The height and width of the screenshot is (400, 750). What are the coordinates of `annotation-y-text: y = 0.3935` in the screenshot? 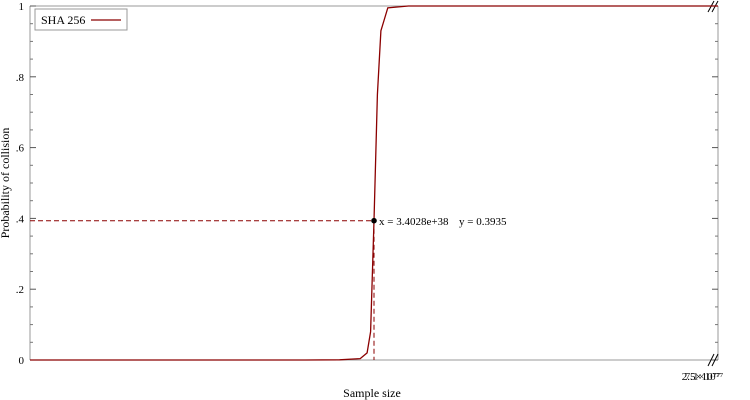 It's located at (483, 222).